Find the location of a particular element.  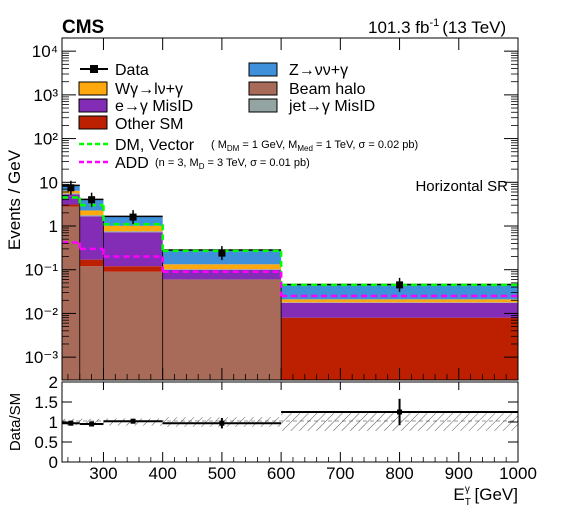

ratio-y-tick-label-0: 0 is located at coordinates (53, 462).